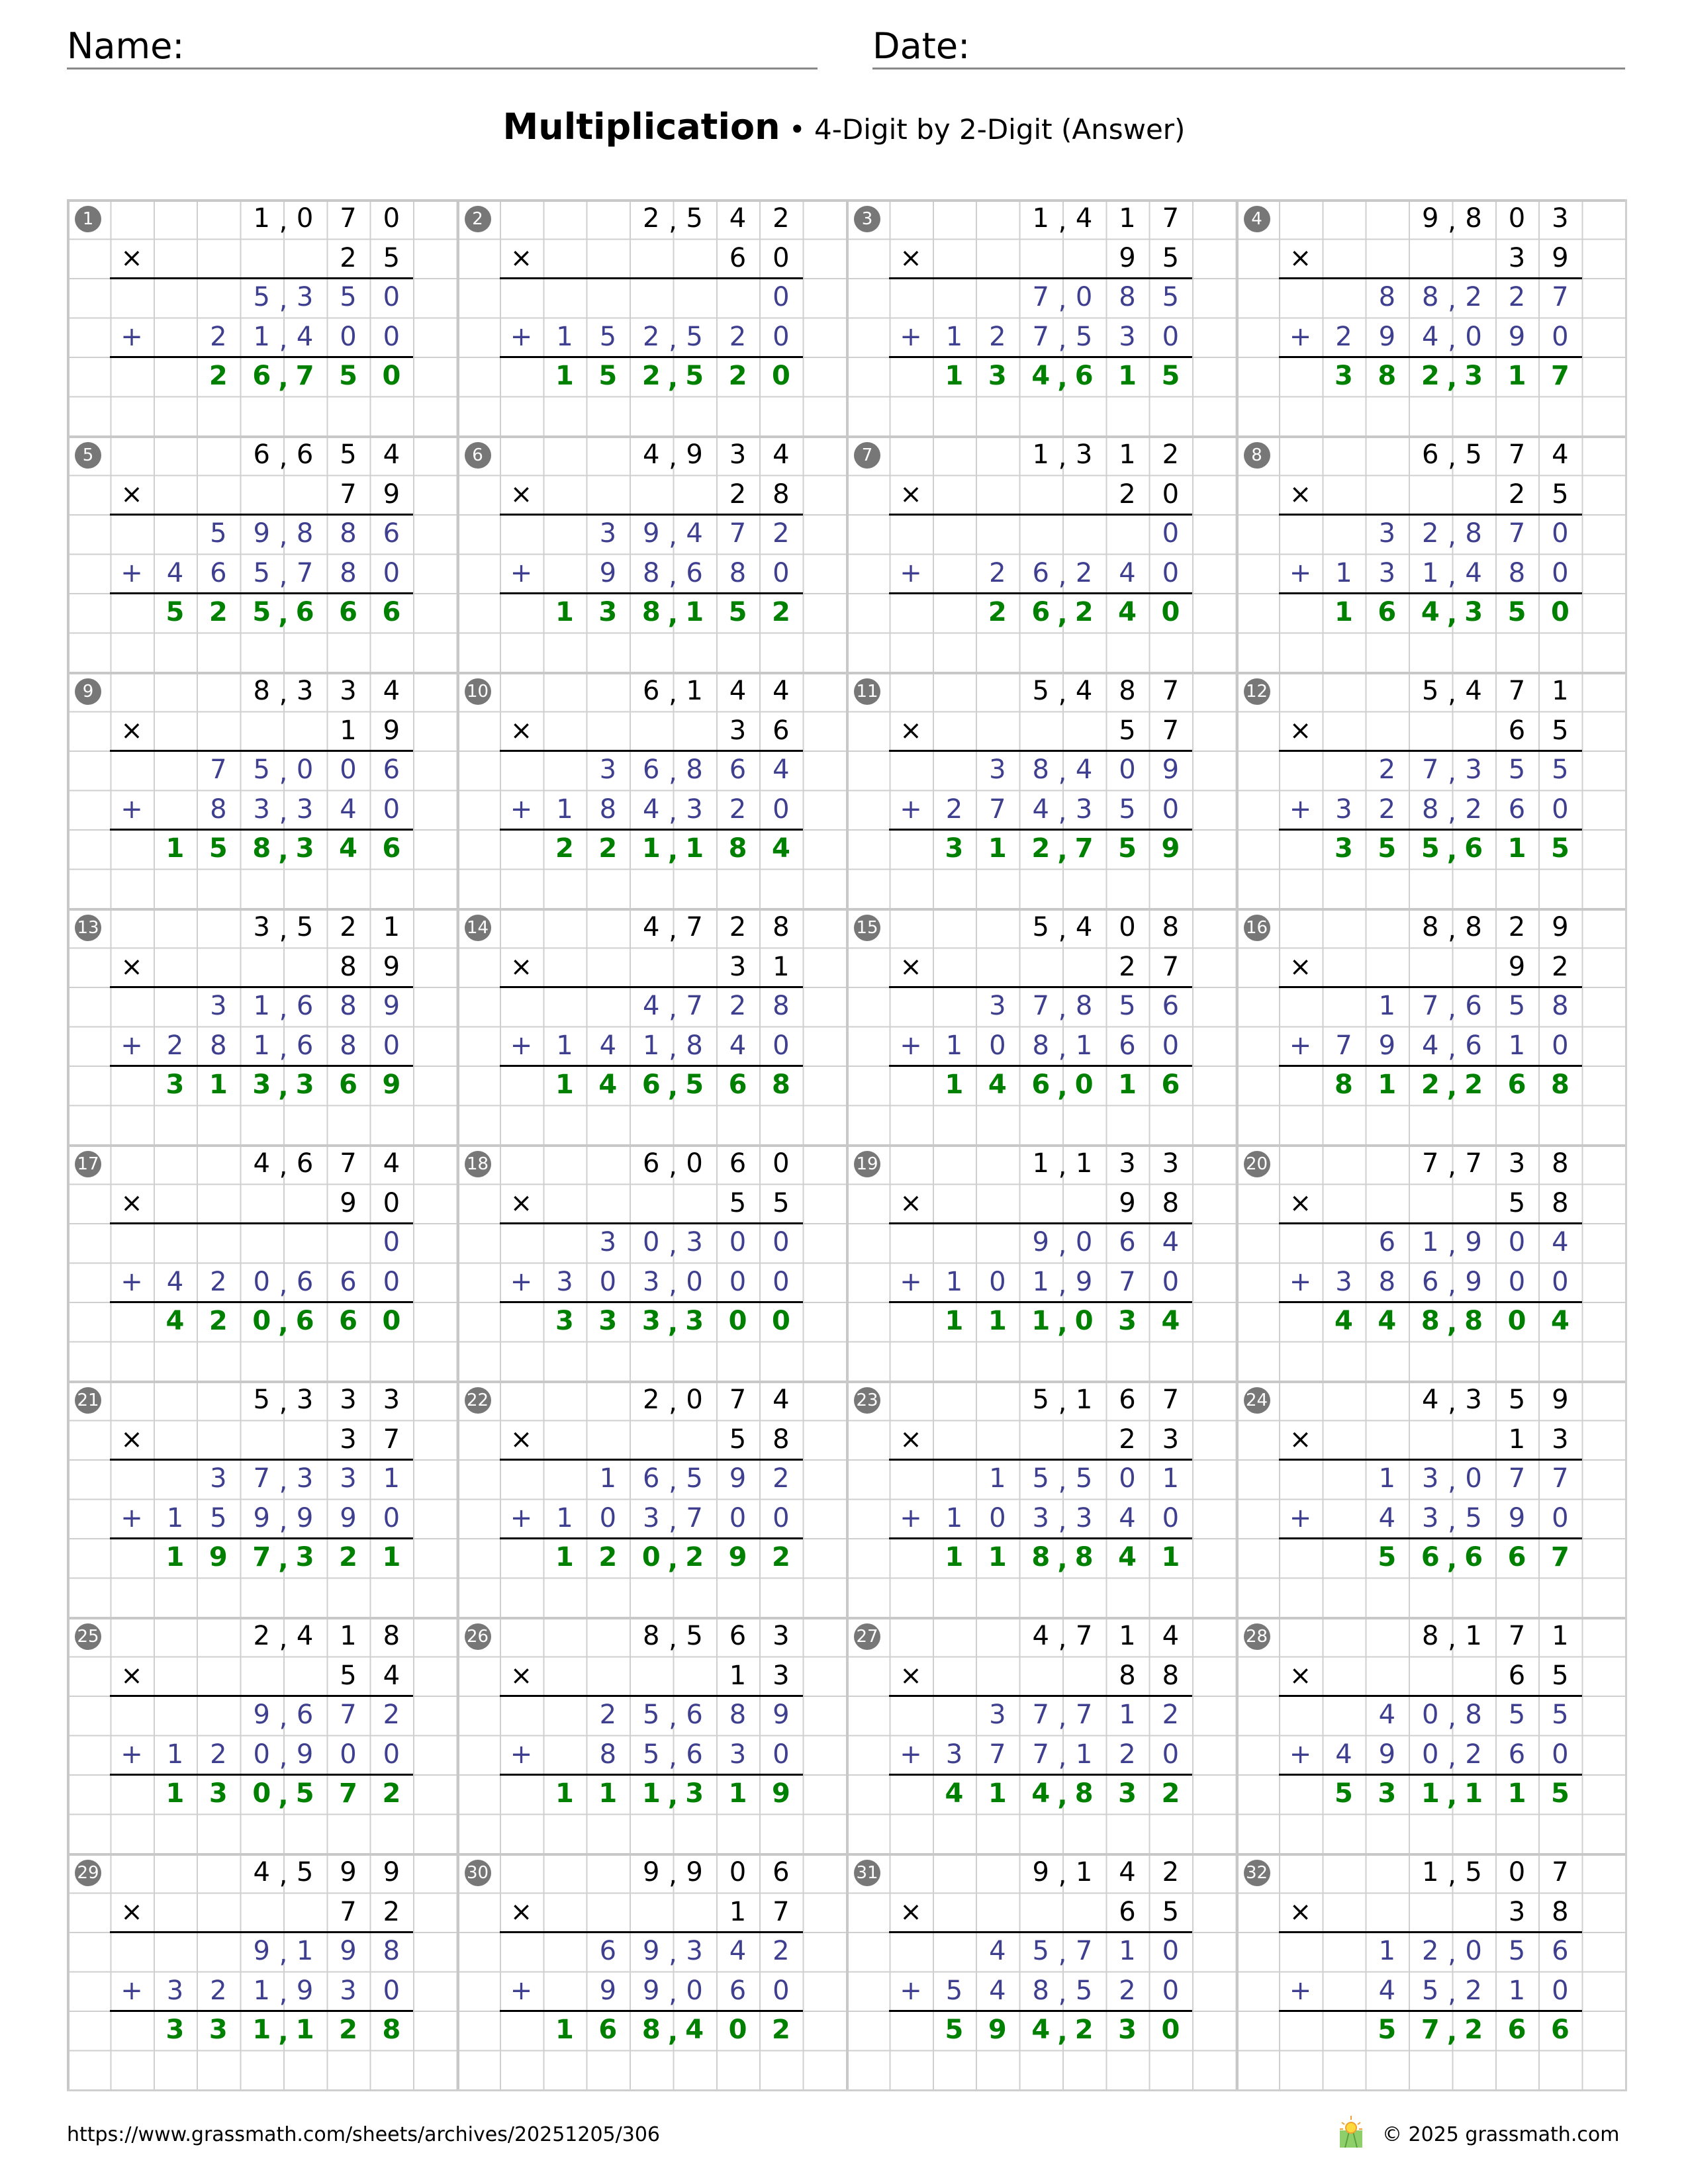 The image size is (1688, 2184). Describe the element at coordinates (1127, 454) in the screenshot. I see `multiplicand-digit: 1` at that location.